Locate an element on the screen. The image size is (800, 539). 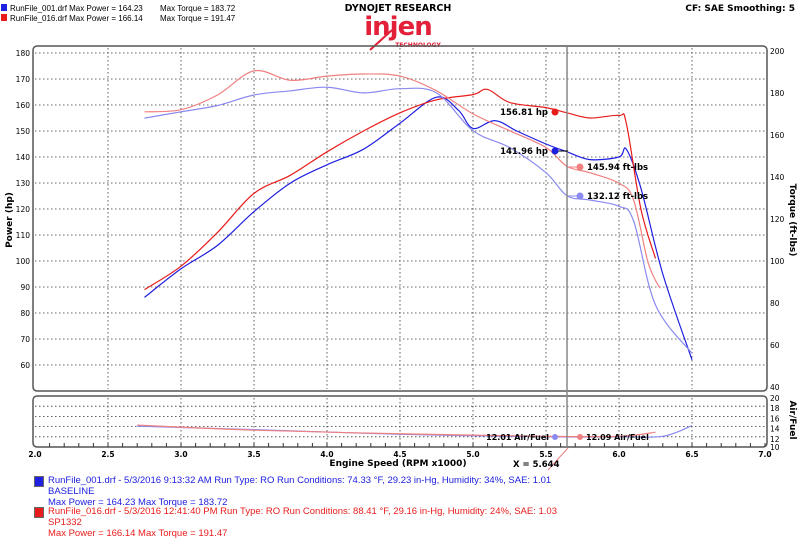
svg-text: 12.01 Air/Fuel is located at coordinates (517, 437).